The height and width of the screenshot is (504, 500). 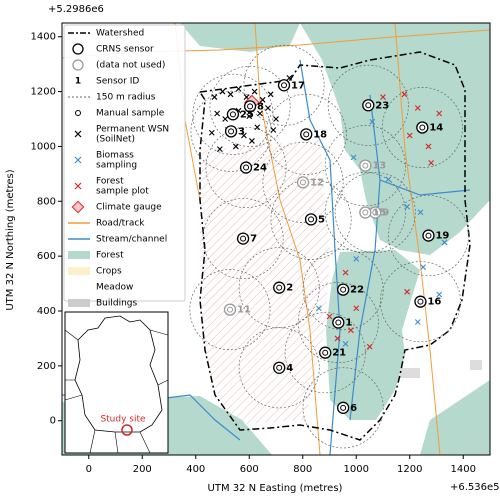 What do you see at coordinates (475, 487) in the screenshot?
I see `x-offset: +6.536e5` at bounding box center [475, 487].